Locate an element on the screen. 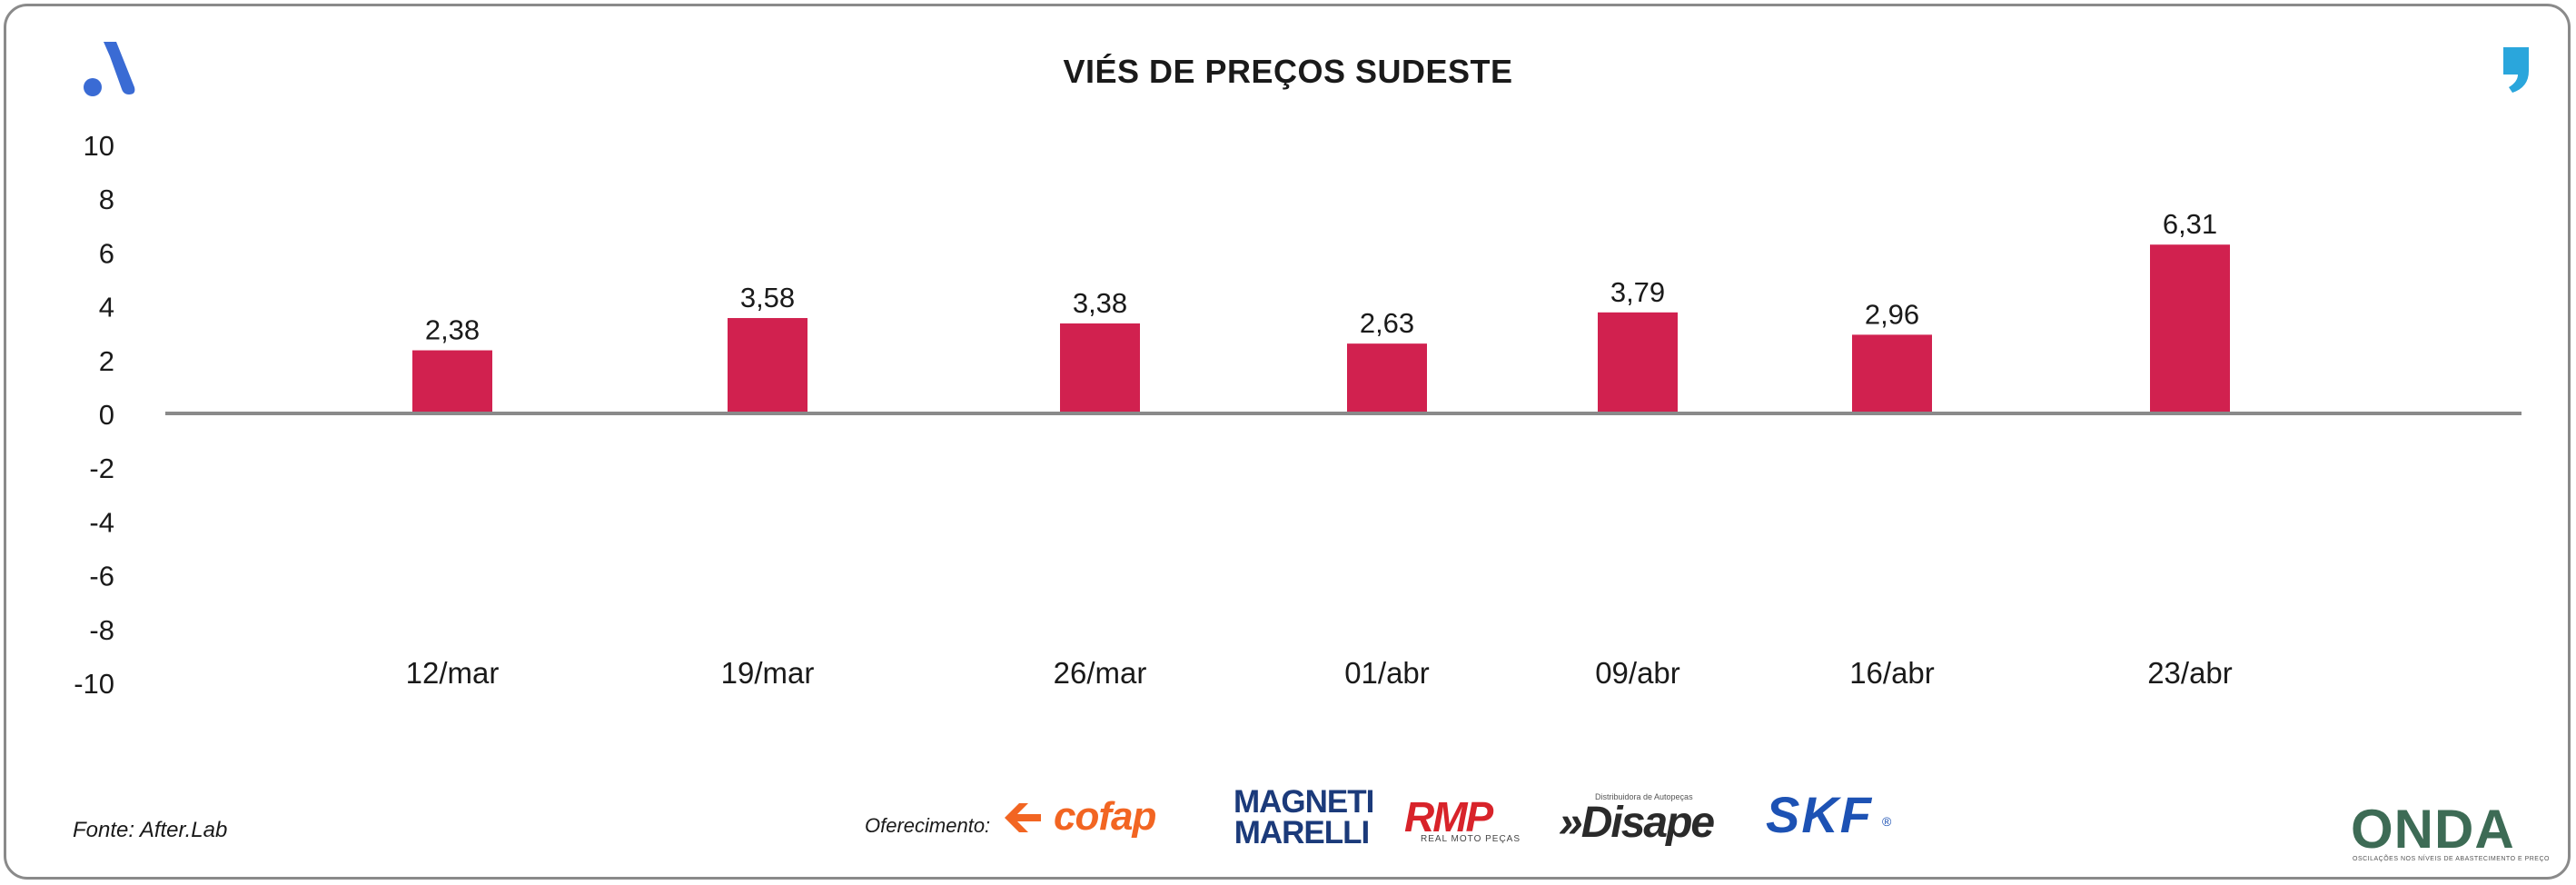  bars is located at coordinates (1321, 329).